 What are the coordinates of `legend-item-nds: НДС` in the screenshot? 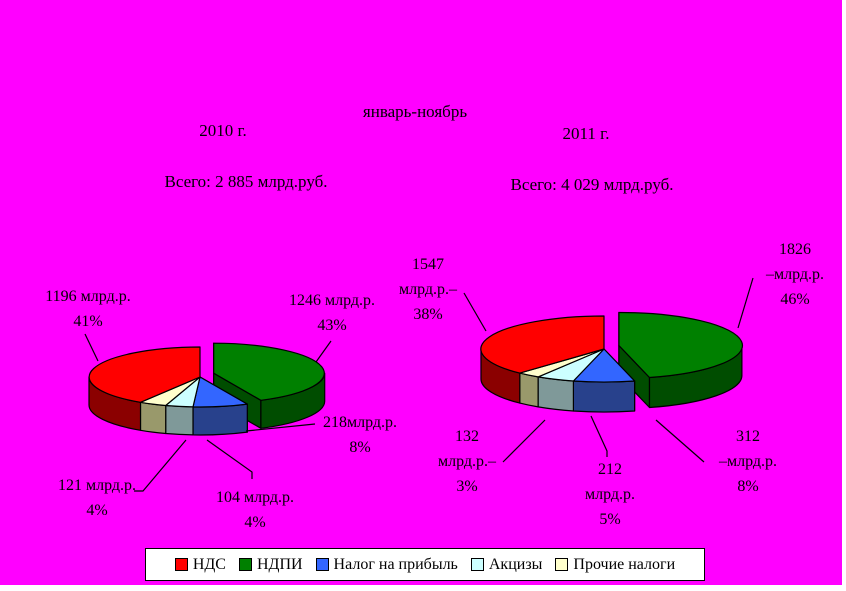 It's located at (200, 565).